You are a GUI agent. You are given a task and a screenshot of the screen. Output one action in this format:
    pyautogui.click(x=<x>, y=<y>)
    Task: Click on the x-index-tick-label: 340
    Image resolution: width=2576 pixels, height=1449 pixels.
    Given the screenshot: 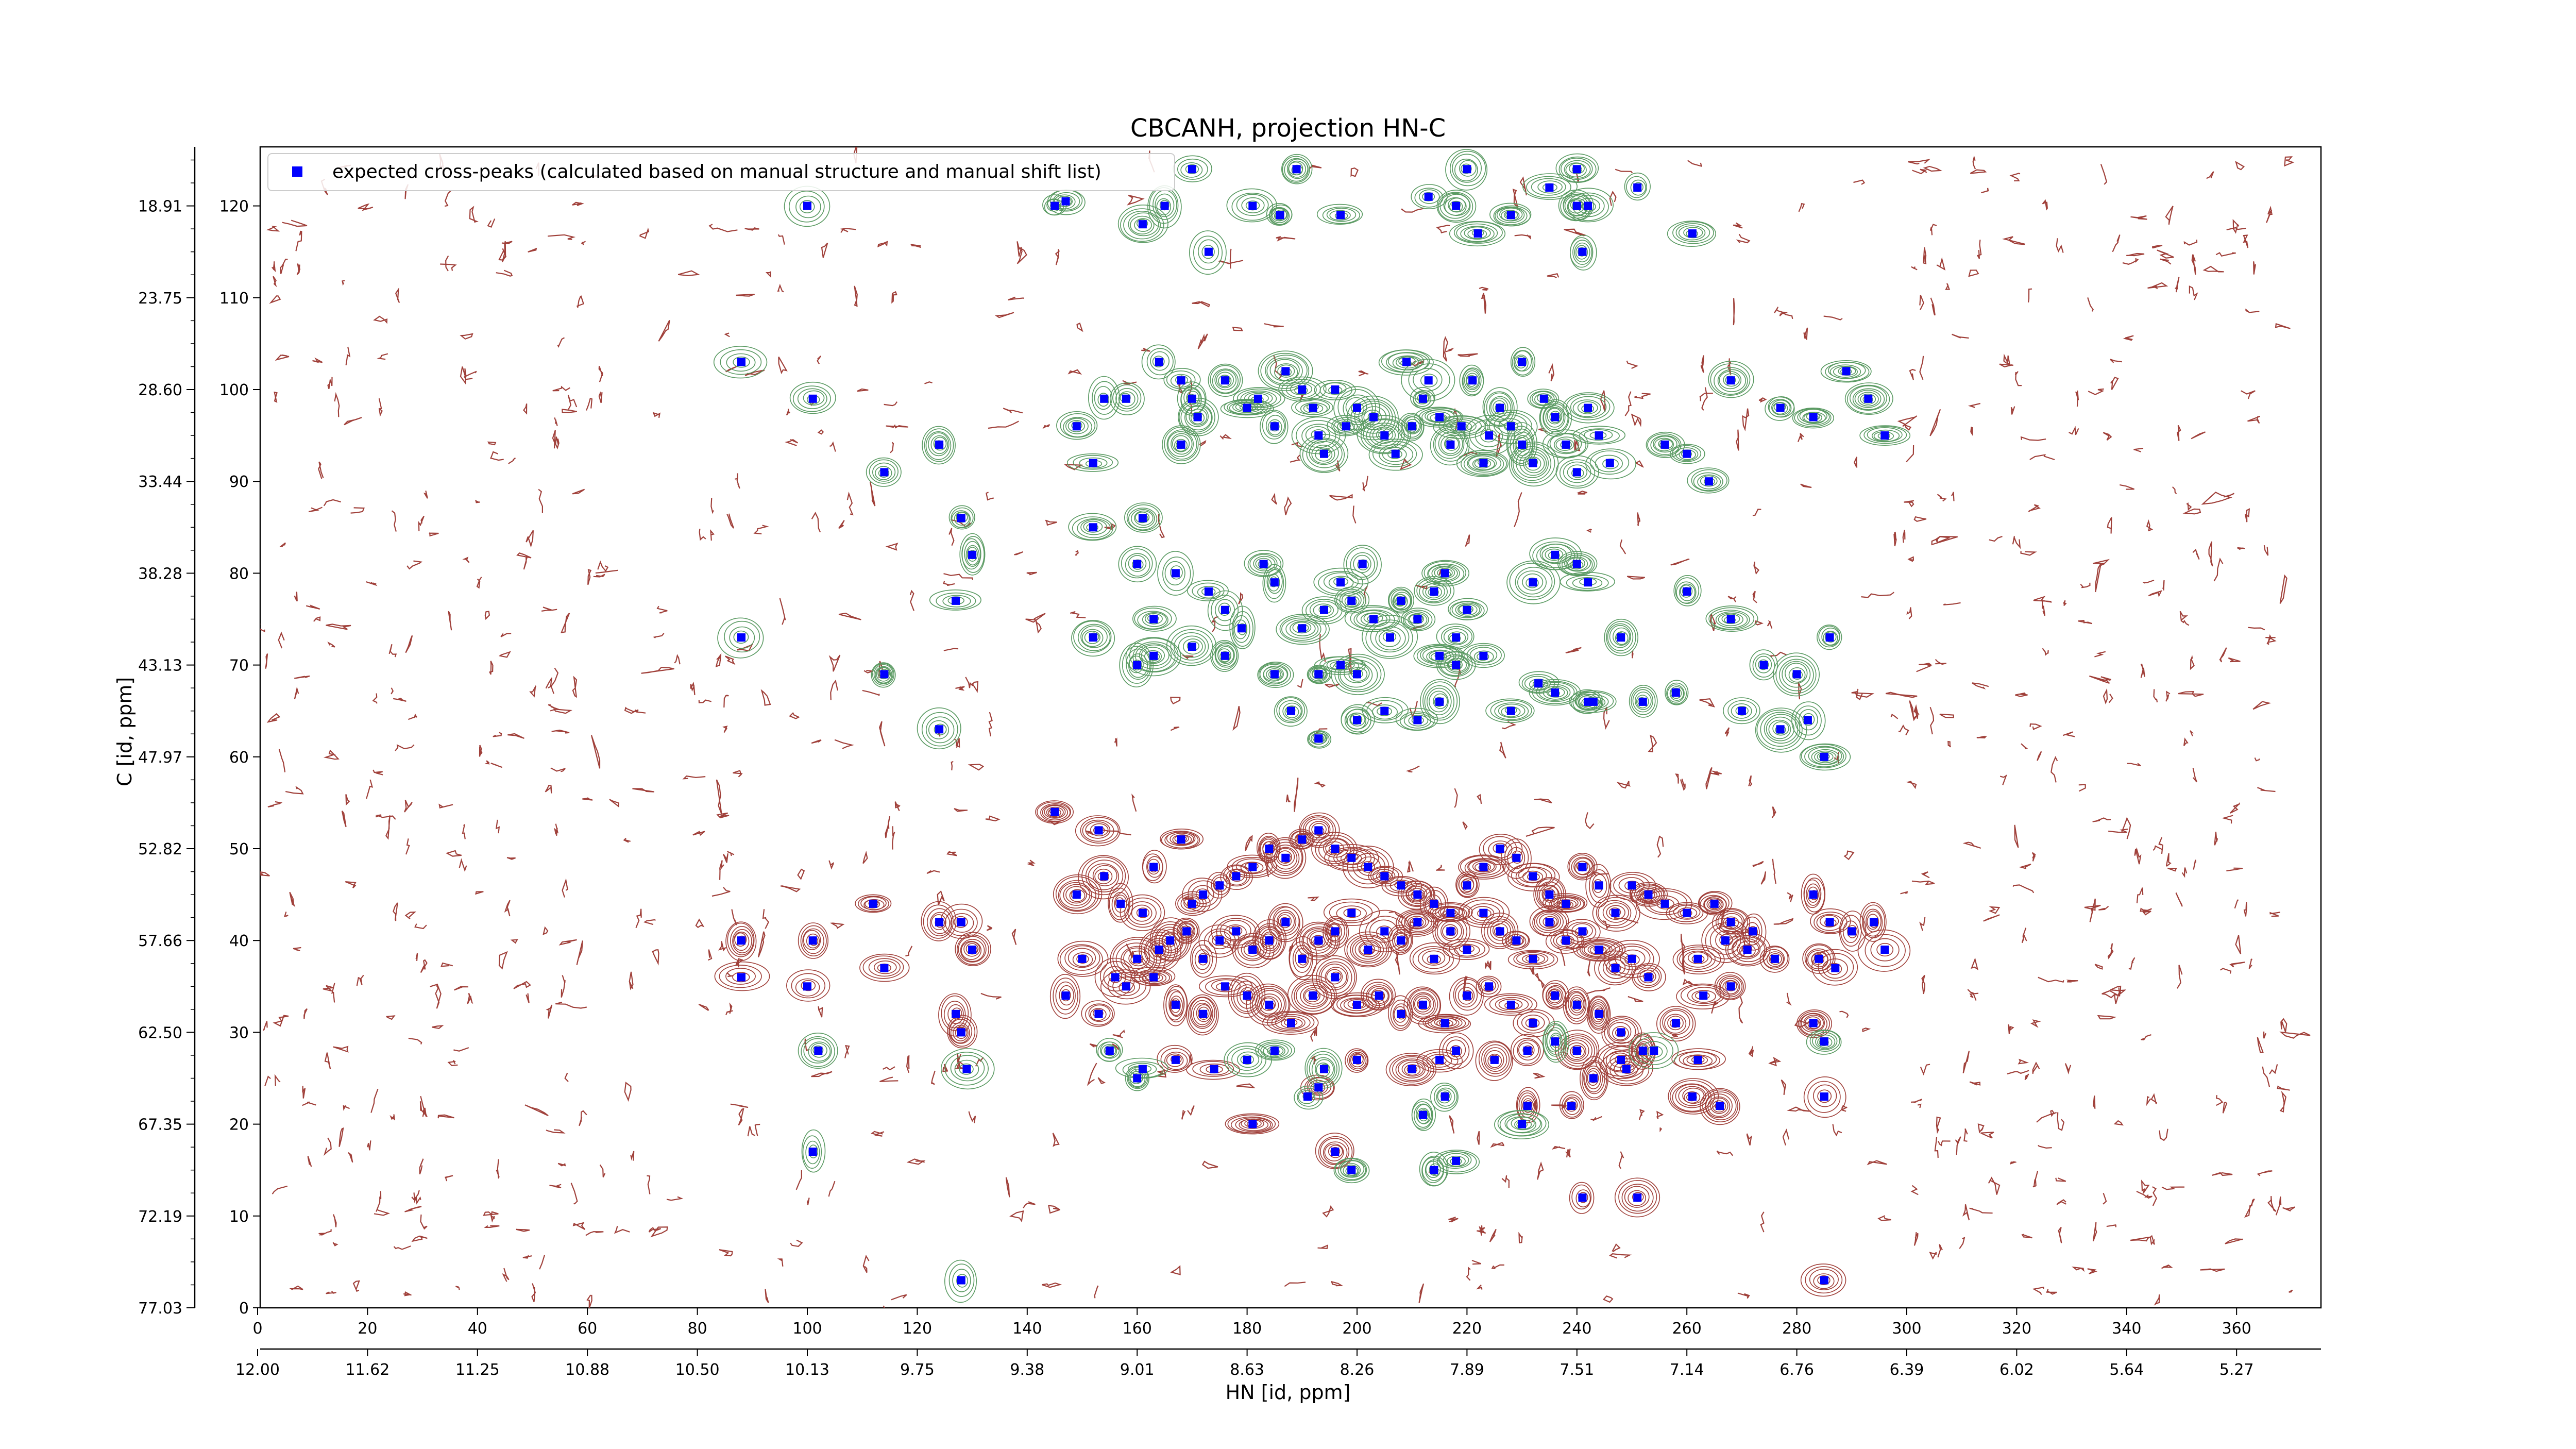 What is the action you would take?
    pyautogui.click(x=2126, y=1329)
    